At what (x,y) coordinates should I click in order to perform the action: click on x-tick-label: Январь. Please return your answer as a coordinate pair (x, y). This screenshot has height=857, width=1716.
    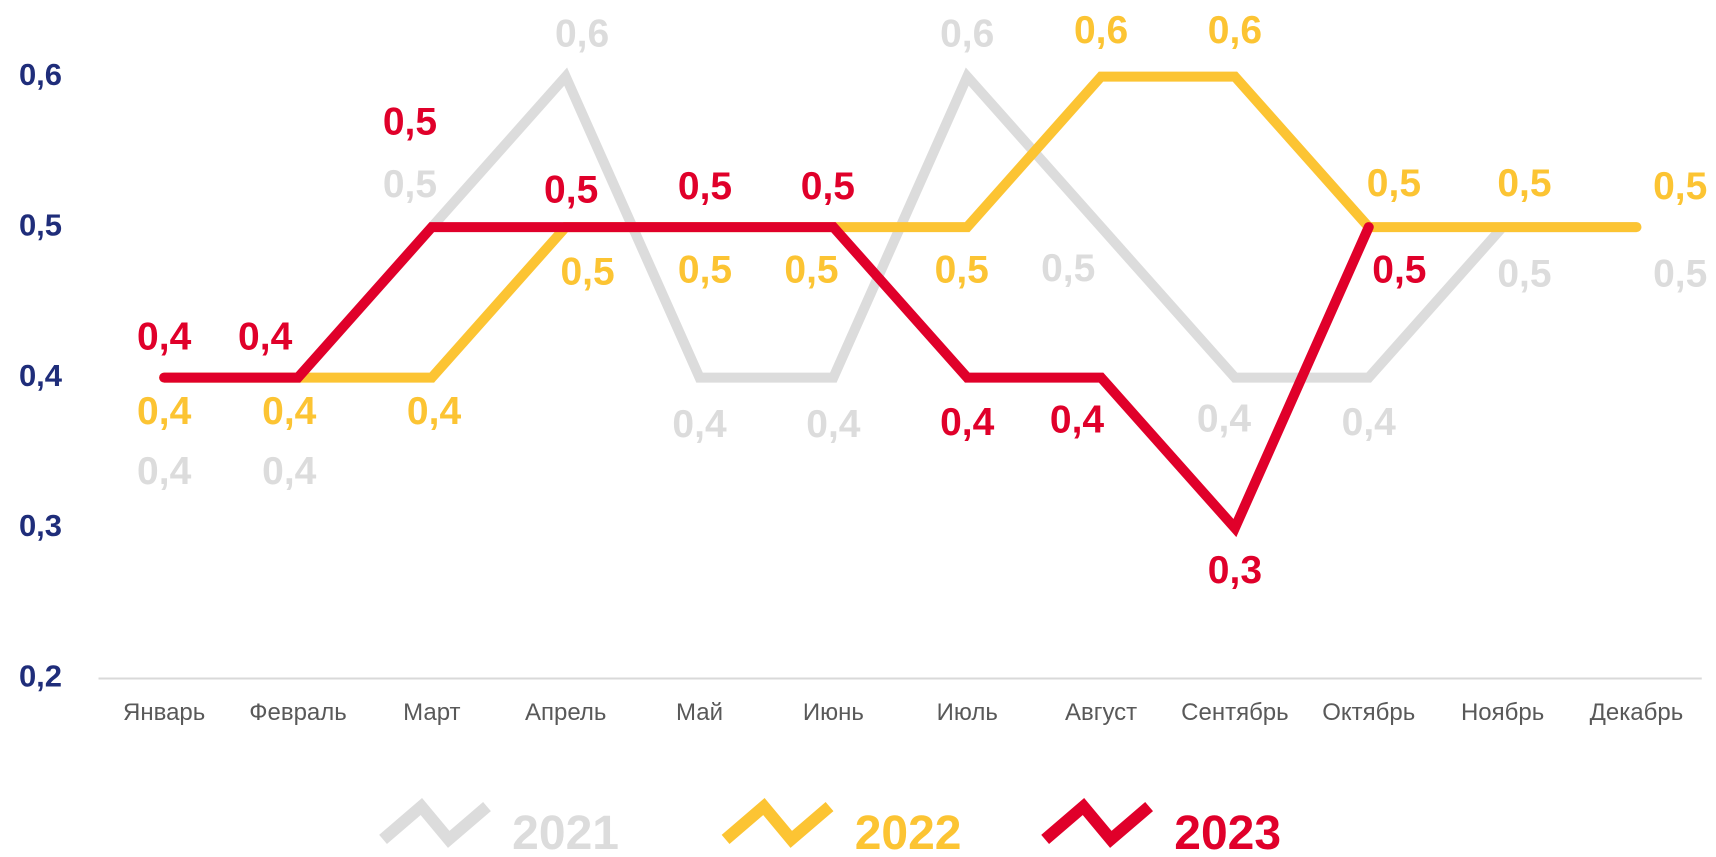
    Looking at the image, I should click on (164, 712).